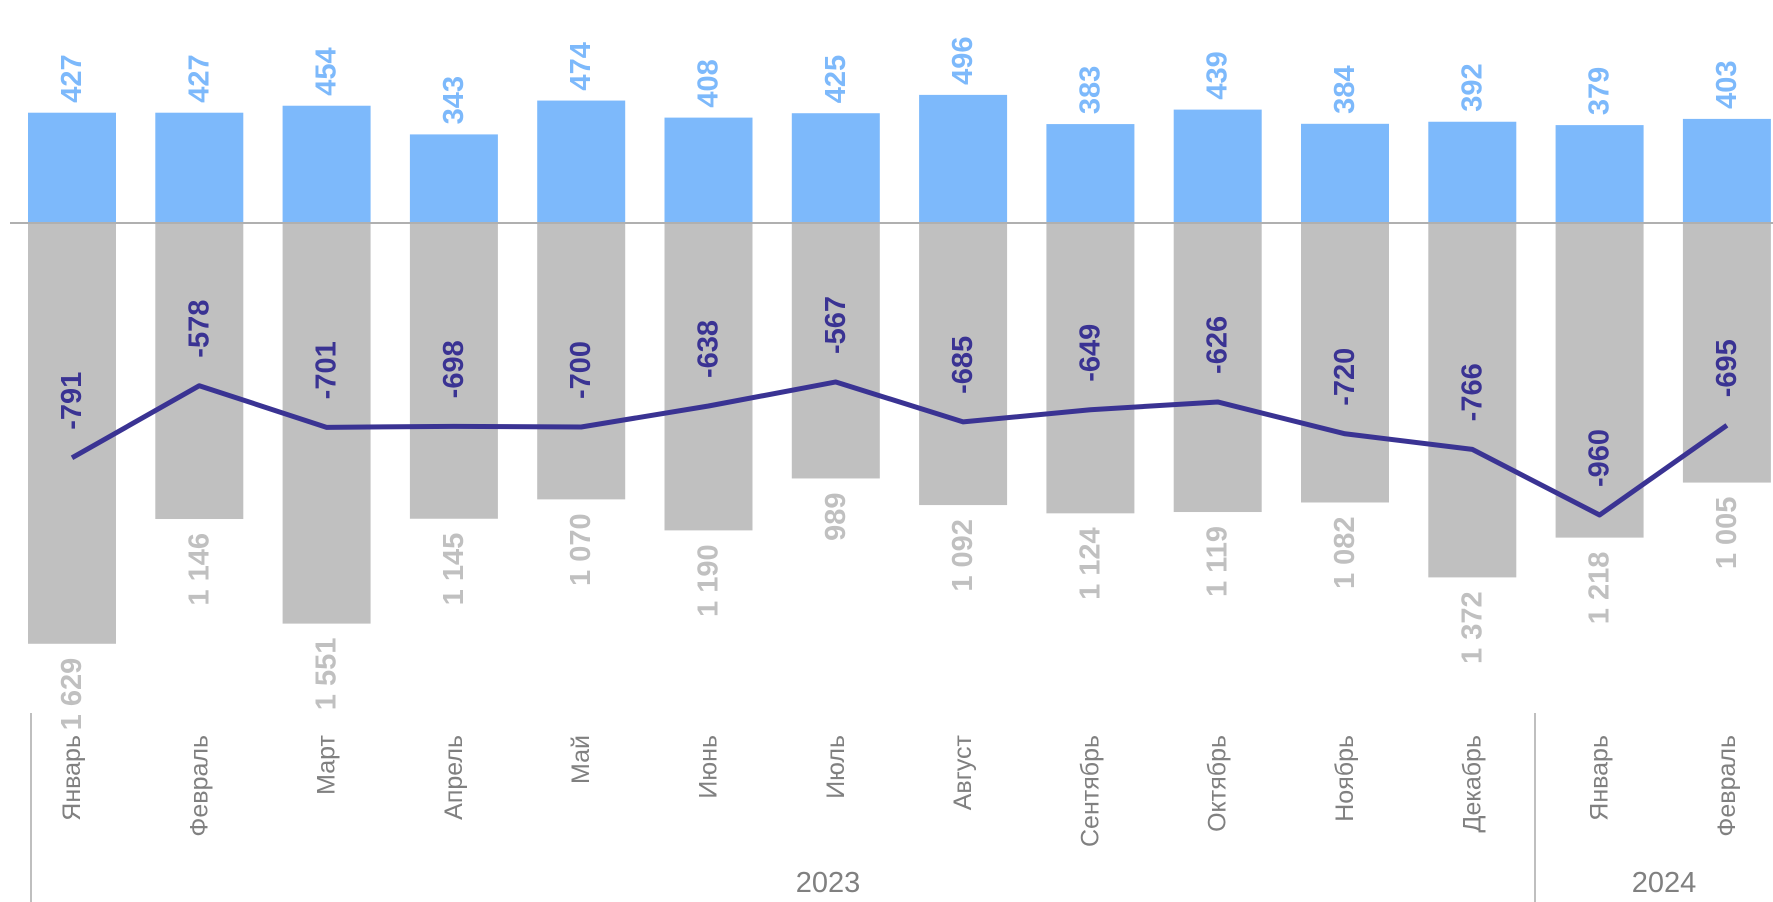  Describe the element at coordinates (709, 767) in the screenshot. I see `month-label: Июнь` at that location.